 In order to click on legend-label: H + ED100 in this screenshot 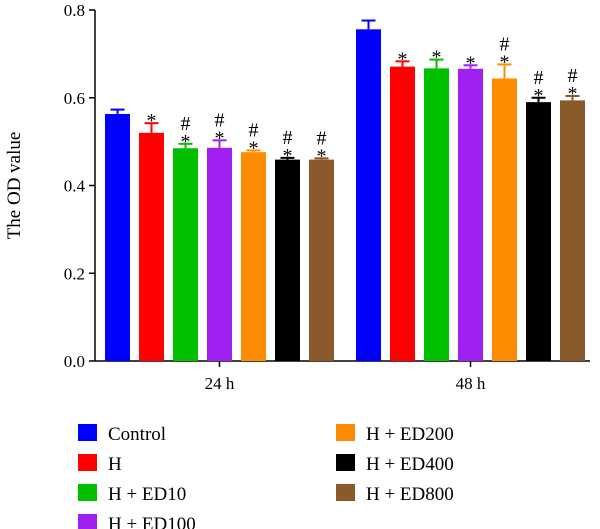, I will do `click(152, 521)`.